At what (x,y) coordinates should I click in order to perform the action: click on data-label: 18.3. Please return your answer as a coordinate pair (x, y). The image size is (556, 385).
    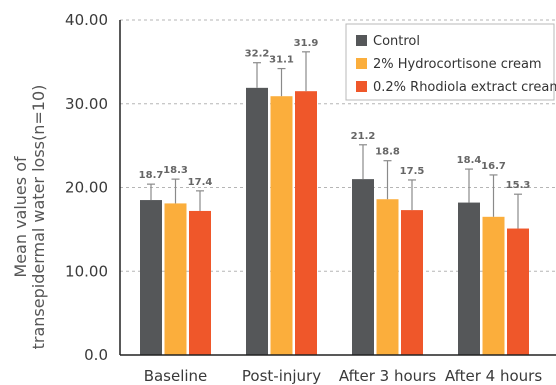
    Looking at the image, I should click on (175, 170).